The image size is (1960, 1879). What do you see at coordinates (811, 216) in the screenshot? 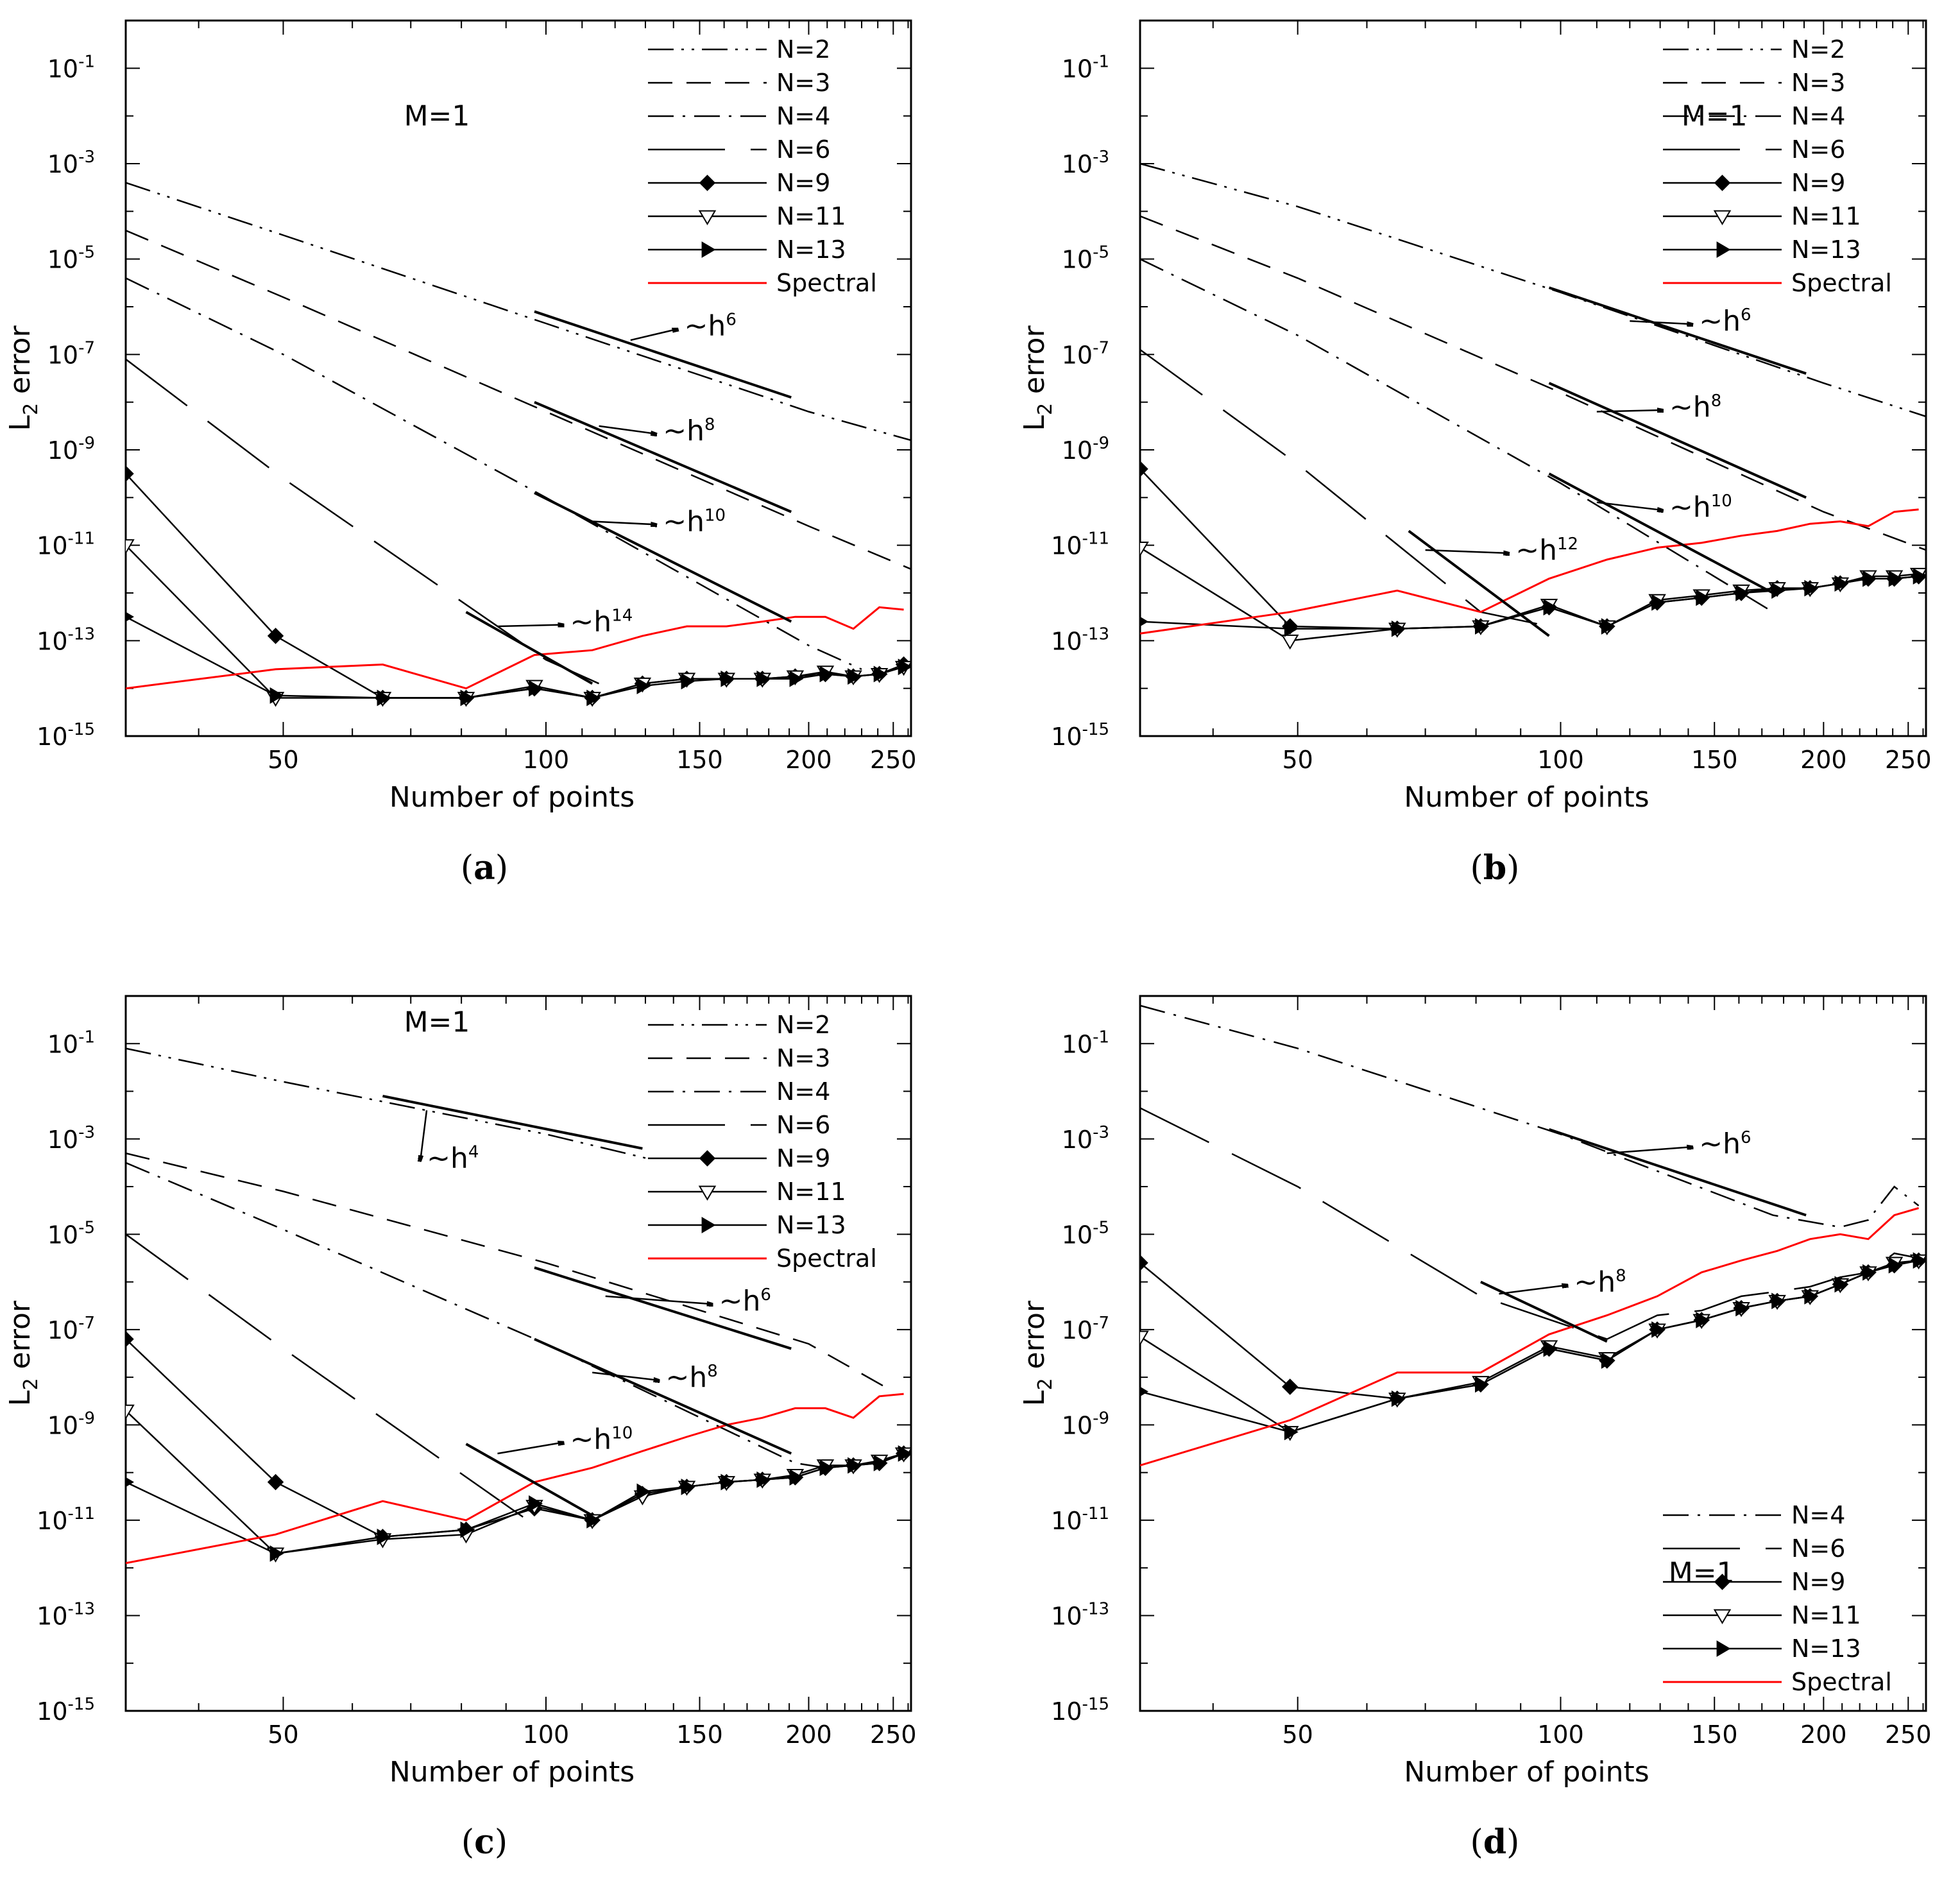
I see `legend-entry-label: N=11` at bounding box center [811, 216].